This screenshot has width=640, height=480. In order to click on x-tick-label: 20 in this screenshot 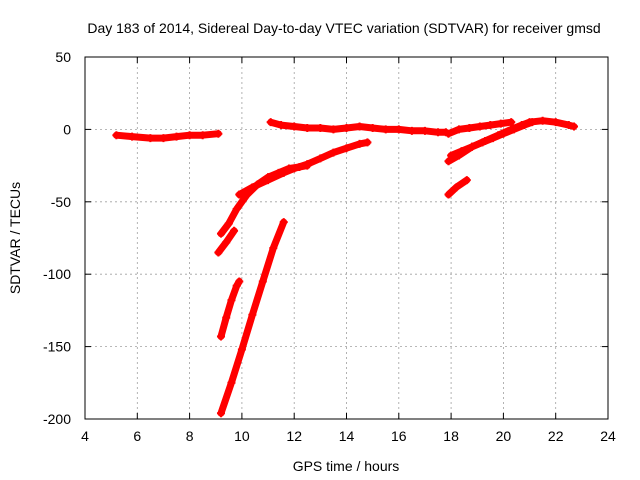, I will do `click(504, 436)`.